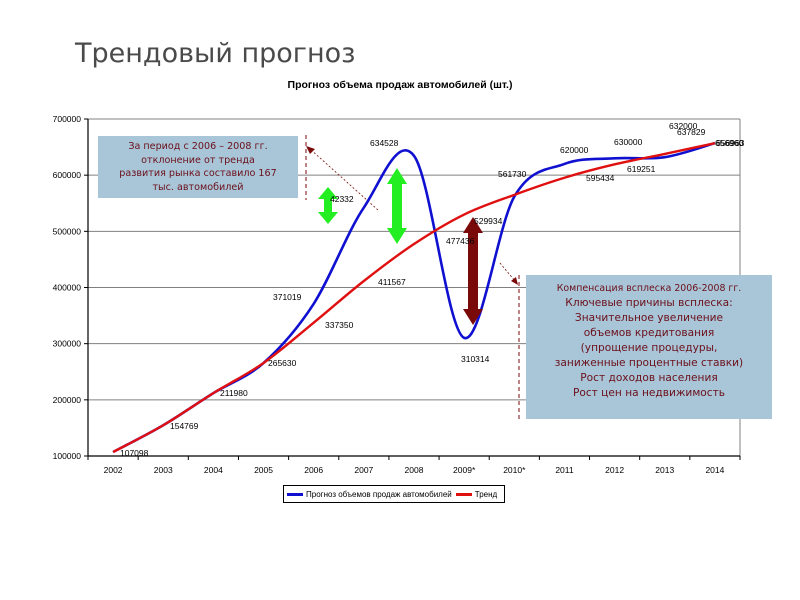 The width and height of the screenshot is (800, 600). What do you see at coordinates (67, 344) in the screenshot?
I see `y-tick-label: 300000` at bounding box center [67, 344].